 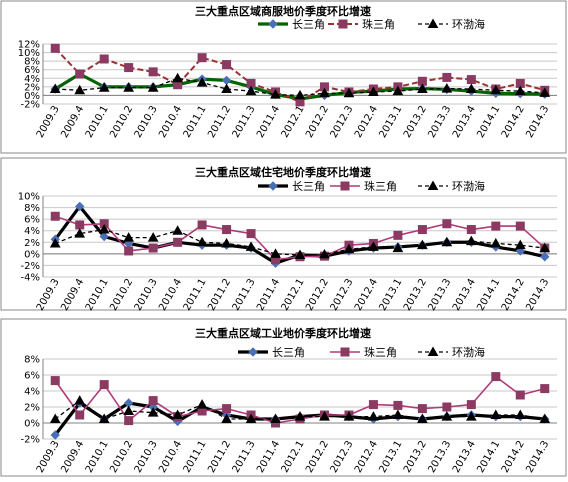 What do you see at coordinates (468, 352) in the screenshot?
I see `legend-label: 环渤海` at bounding box center [468, 352].